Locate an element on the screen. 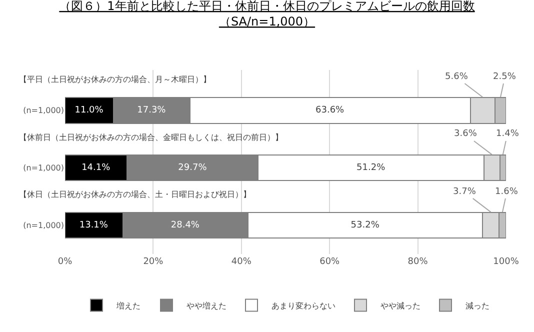  annotation: 【休日（土日祝がお休みの方の場合、土・日曜日および祝日）】 is located at coordinates (135, 194).